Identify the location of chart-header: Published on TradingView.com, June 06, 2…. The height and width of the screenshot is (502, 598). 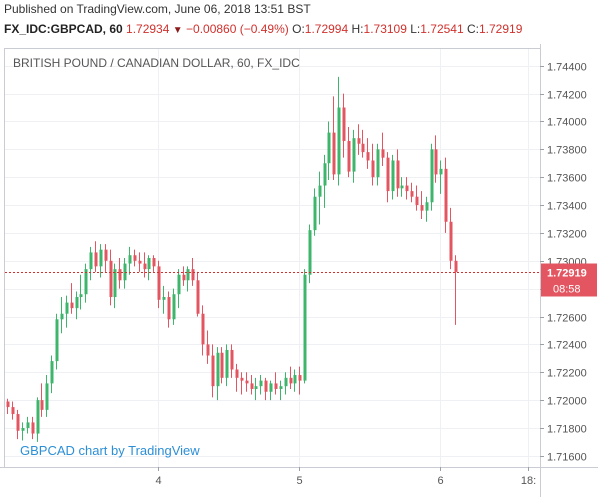
(299, 22).